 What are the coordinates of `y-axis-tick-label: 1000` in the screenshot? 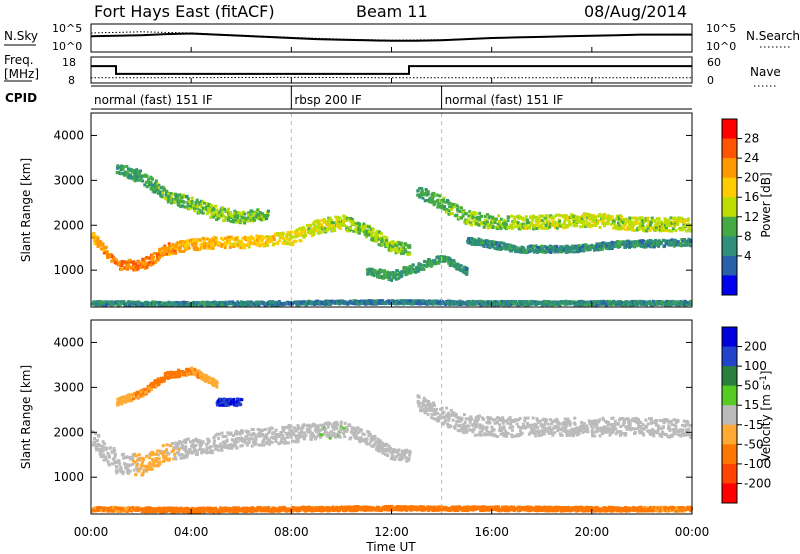 It's located at (68, 270).